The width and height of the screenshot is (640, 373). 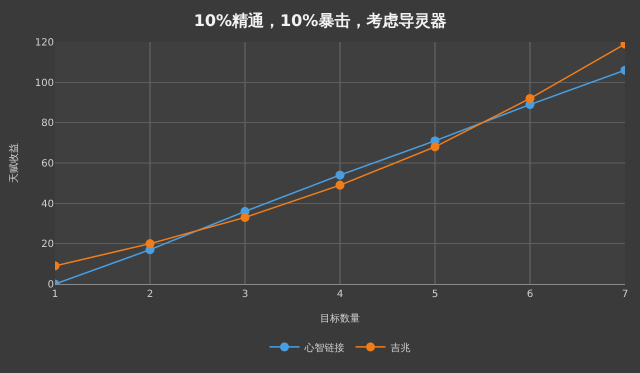 I want to click on x-tick-label: 5, so click(x=435, y=294).